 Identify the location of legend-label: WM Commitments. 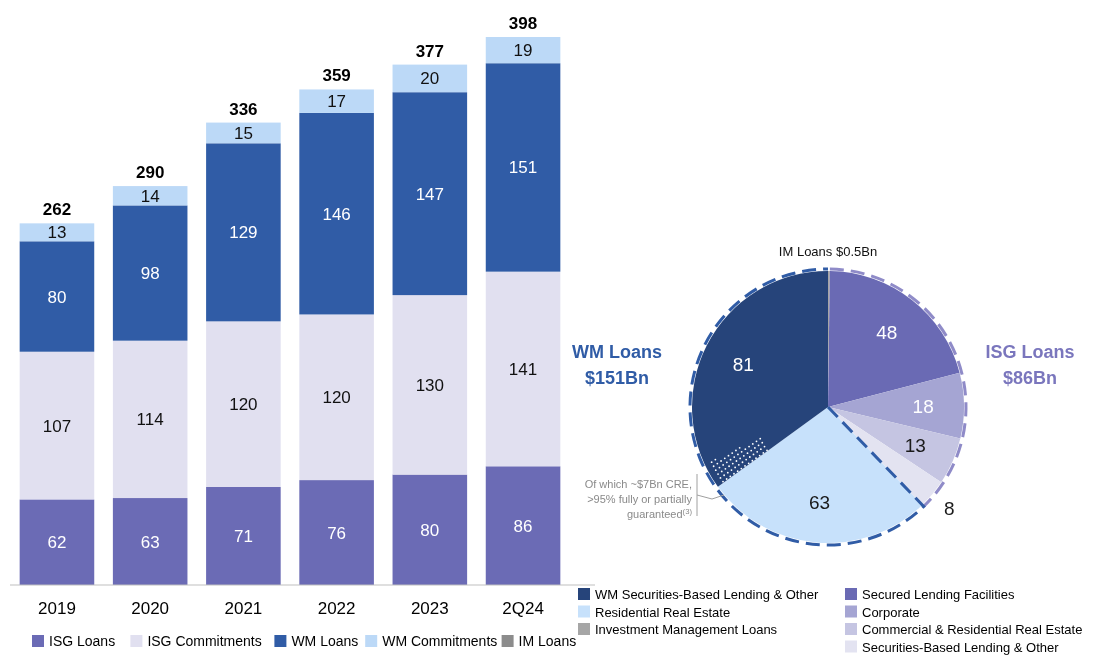
(440, 641).